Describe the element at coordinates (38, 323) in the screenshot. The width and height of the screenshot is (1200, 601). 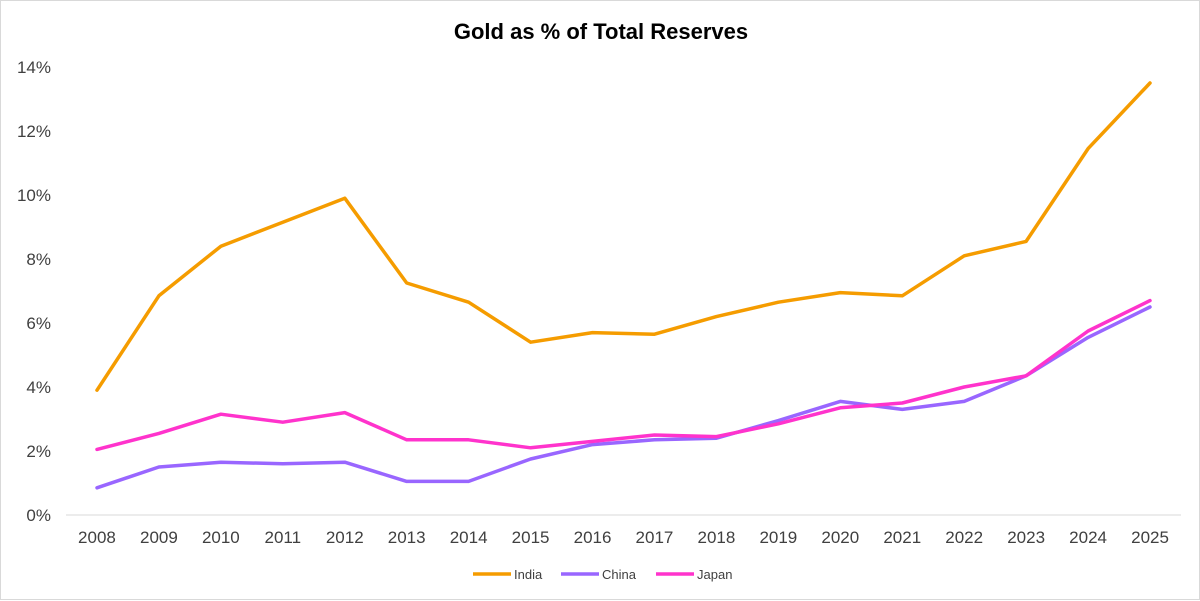
I see `y-tick-label: 6%` at that location.